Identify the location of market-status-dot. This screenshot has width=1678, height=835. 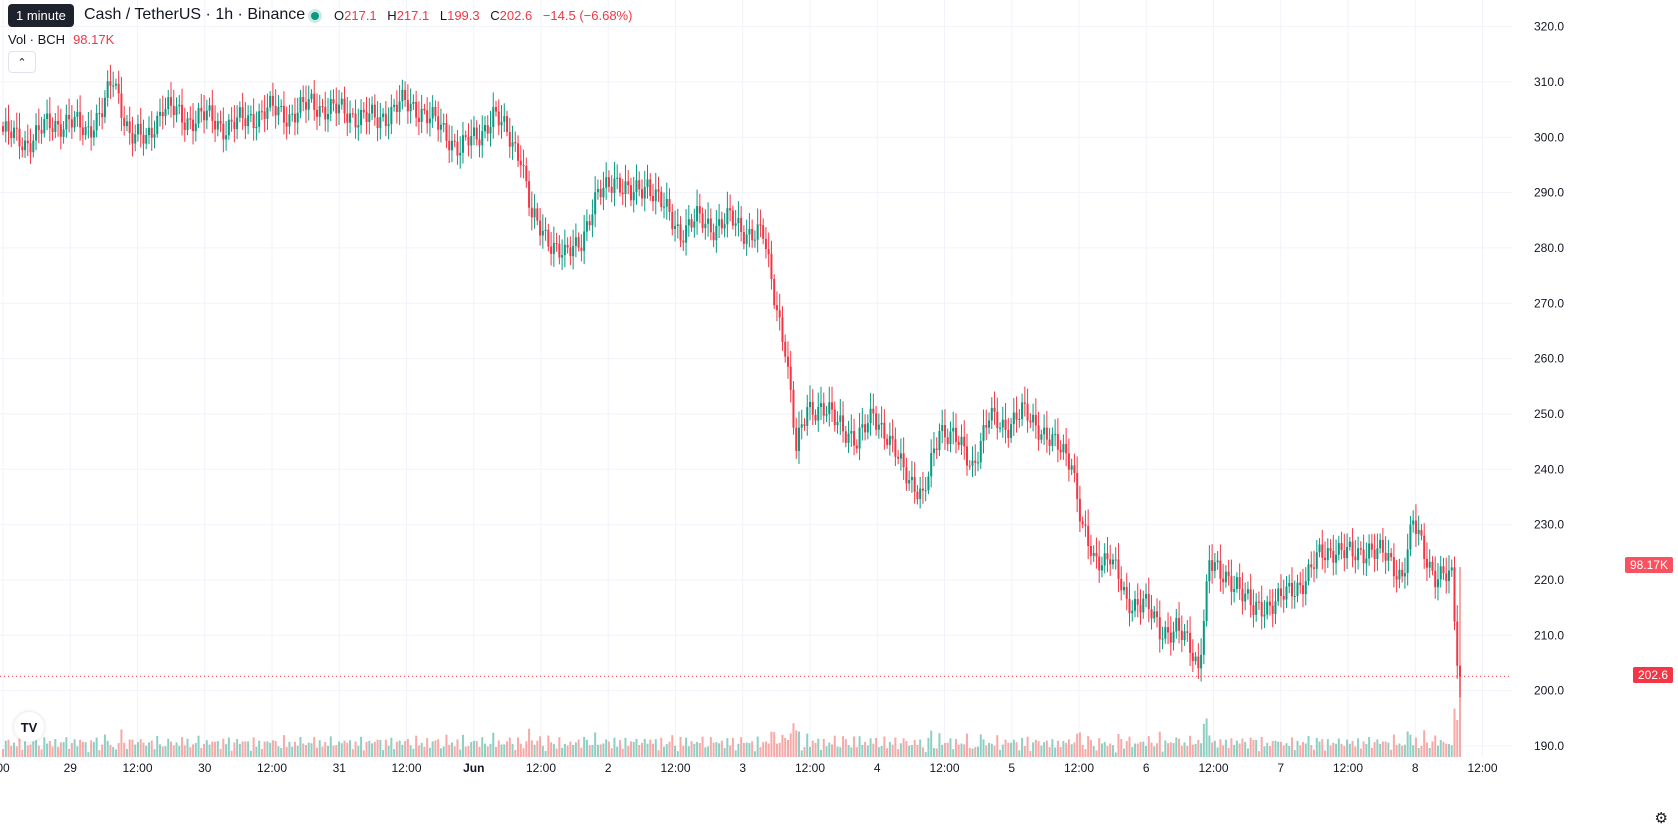
(315, 16).